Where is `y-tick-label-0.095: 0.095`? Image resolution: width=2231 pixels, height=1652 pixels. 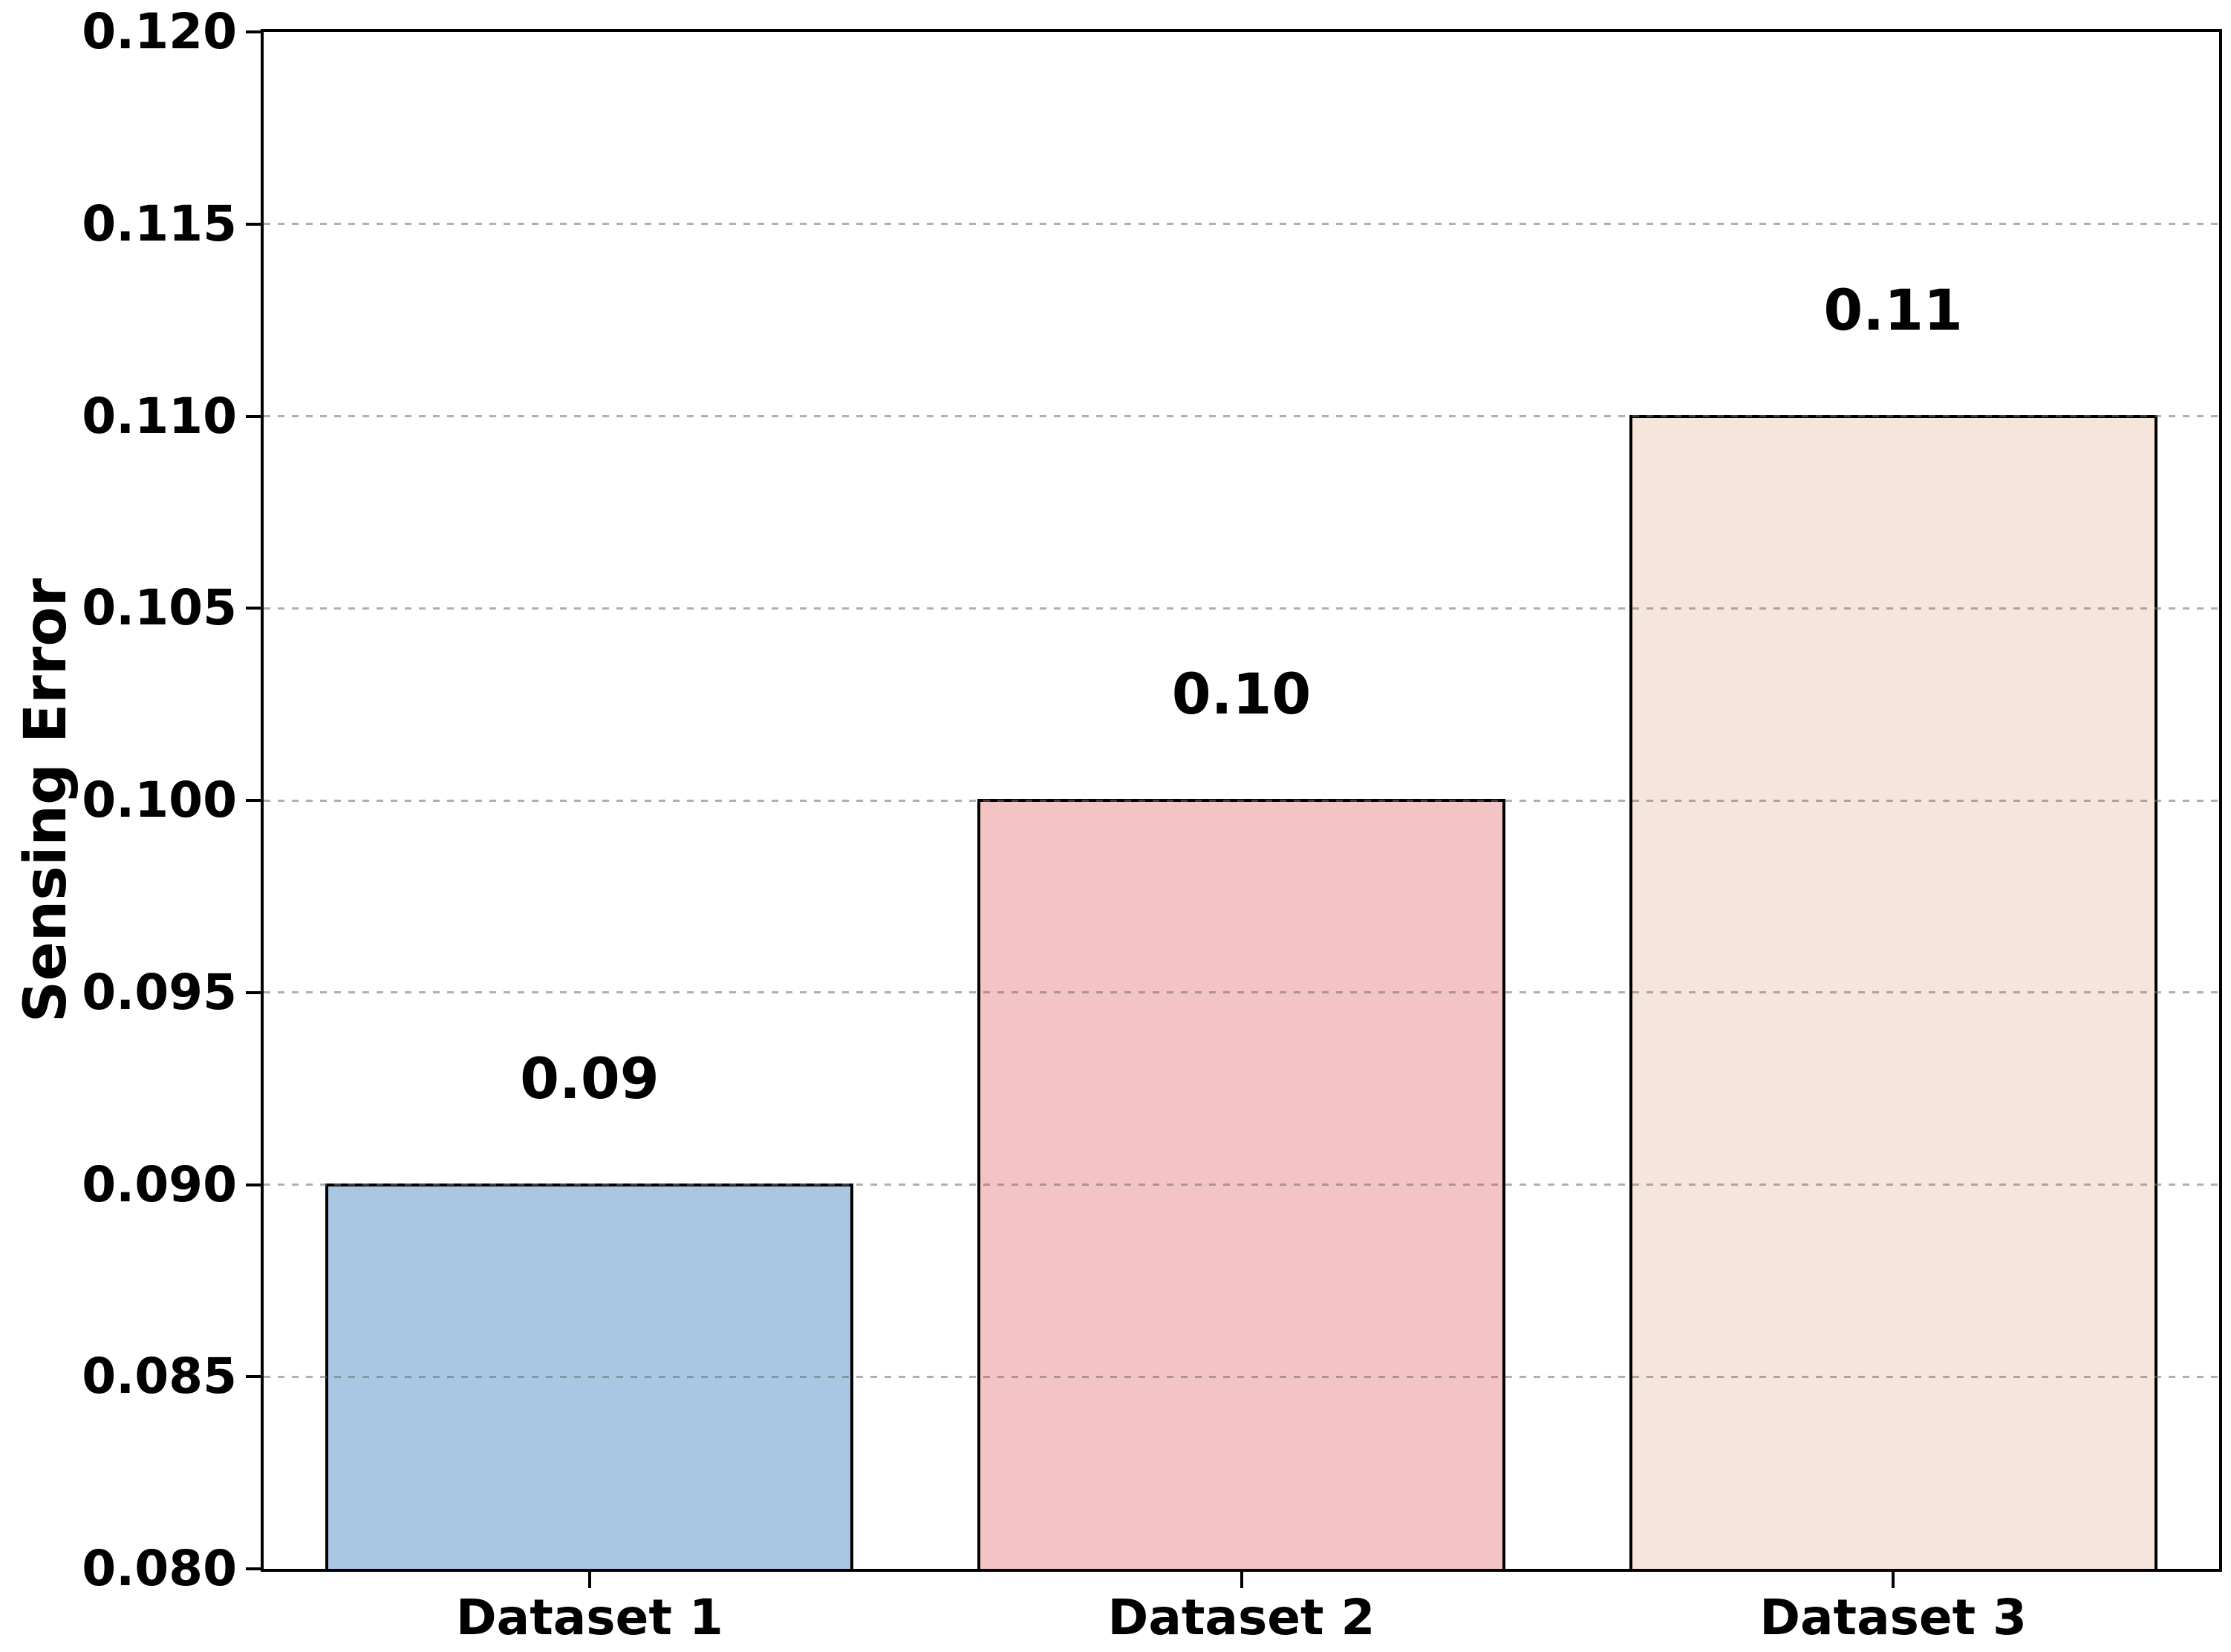 y-tick-label-0.095: 0.095 is located at coordinates (159, 992).